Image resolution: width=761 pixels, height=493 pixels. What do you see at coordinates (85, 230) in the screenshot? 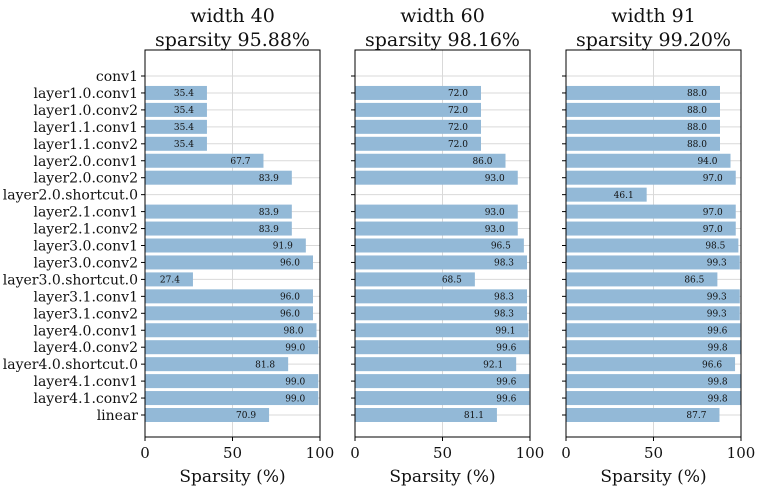
I see `category-label: layer2.1.conv2` at bounding box center [85, 230].